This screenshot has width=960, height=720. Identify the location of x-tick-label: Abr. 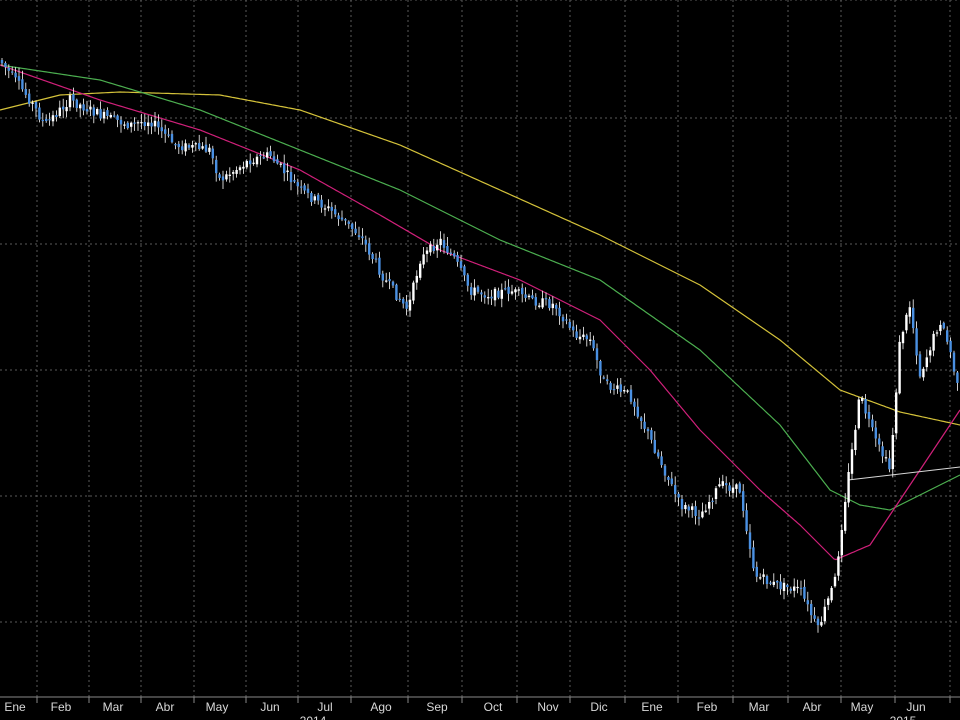
(165, 707).